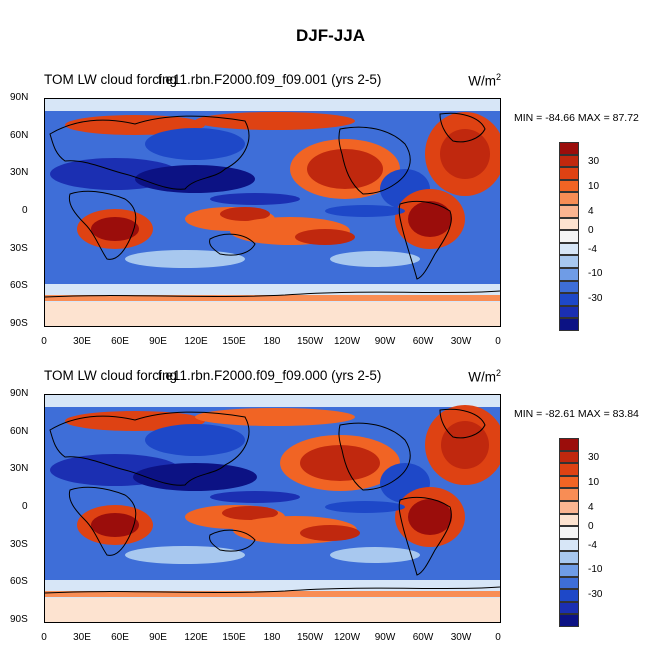 The height and width of the screenshot is (668, 661). I want to click on main-title: DJF-JJA, so click(330, 35).